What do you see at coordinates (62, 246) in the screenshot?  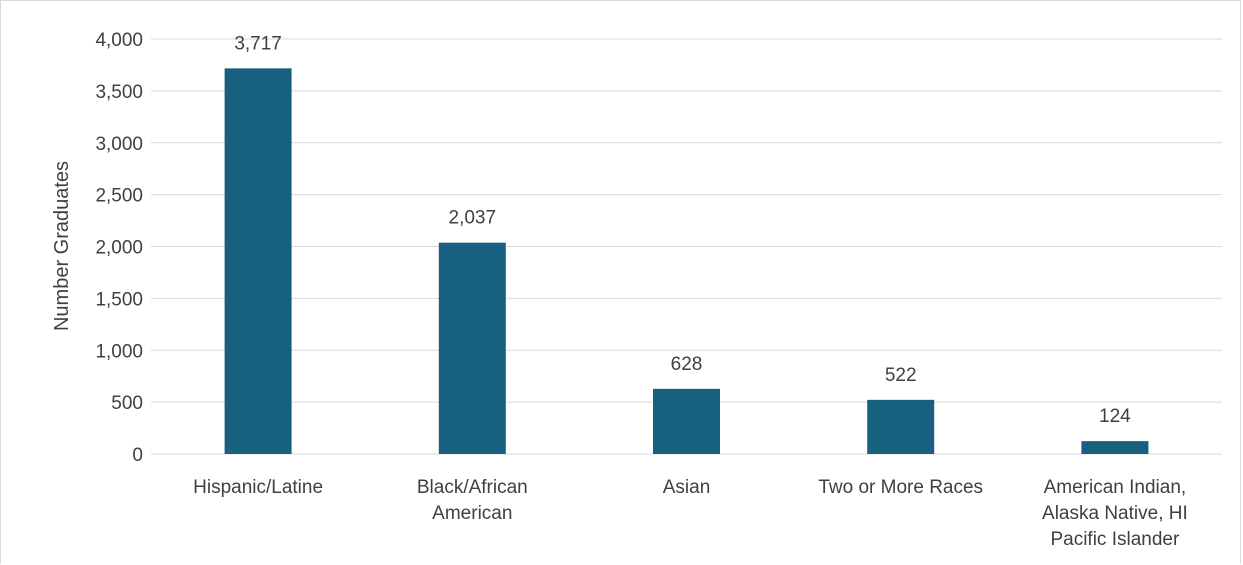 I see `y-axis-title: Number Graduates` at bounding box center [62, 246].